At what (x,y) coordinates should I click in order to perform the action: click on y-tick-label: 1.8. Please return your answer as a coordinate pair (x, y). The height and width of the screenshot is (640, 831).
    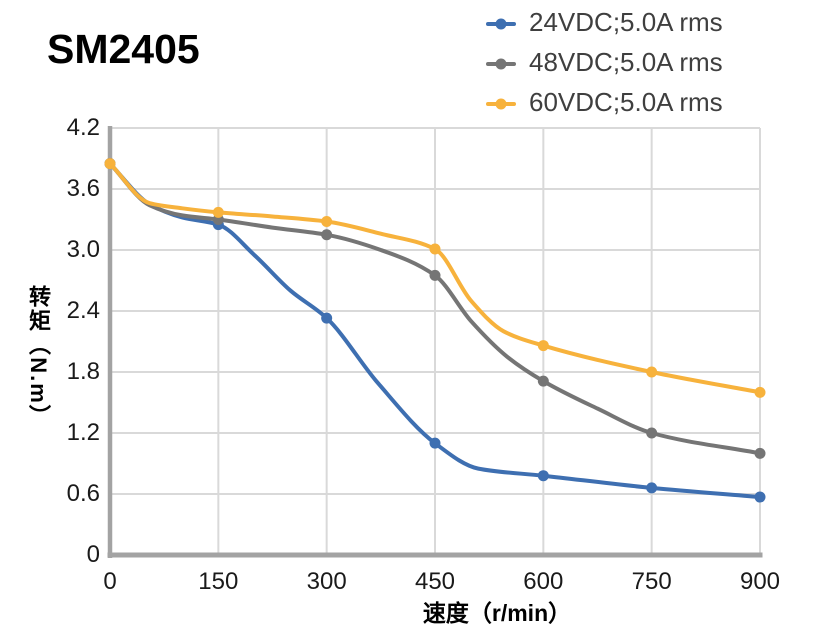
    Looking at the image, I should click on (83, 371).